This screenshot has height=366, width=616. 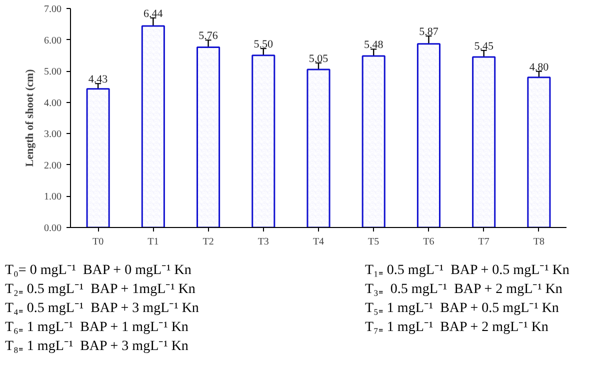 What do you see at coordinates (429, 32) in the screenshot?
I see `data-label: 5.87` at bounding box center [429, 32].